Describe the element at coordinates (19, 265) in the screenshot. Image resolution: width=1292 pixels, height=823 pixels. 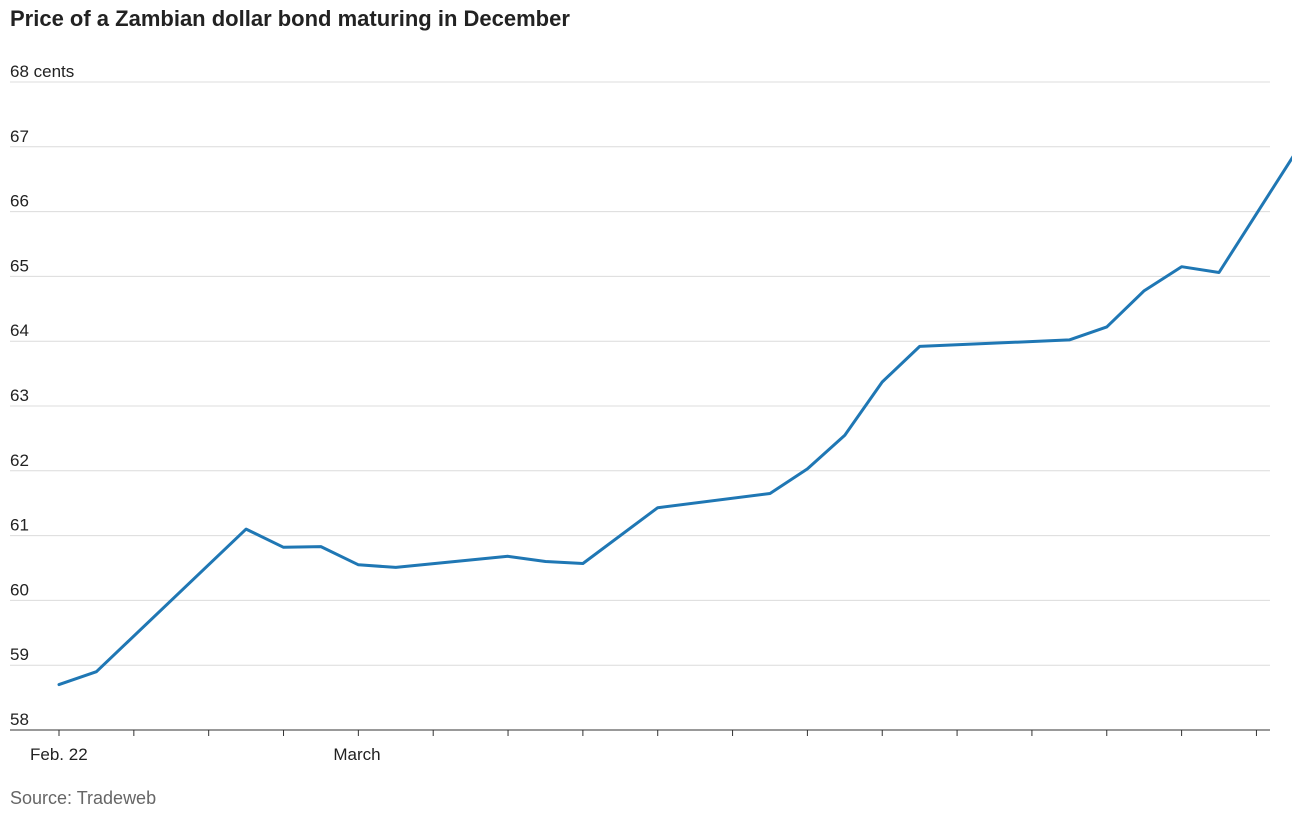
I see `y-tick-label-65: 65` at that location.